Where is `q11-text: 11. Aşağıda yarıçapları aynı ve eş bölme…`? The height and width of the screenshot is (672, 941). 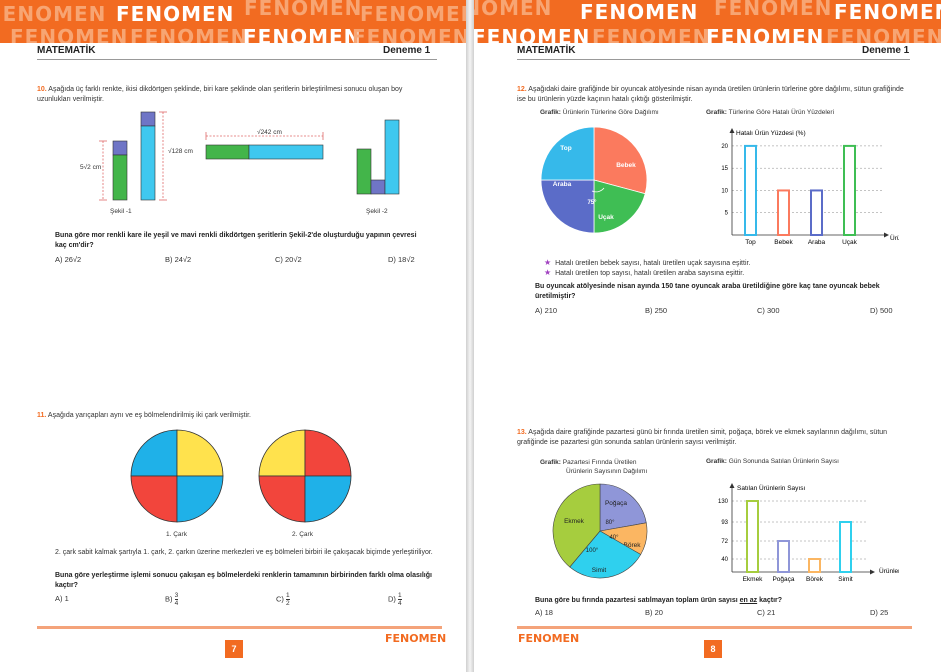 q11-text: 11. Aşağıda yarıçapları aynı ve eş bölme… is located at coordinates (234, 416).